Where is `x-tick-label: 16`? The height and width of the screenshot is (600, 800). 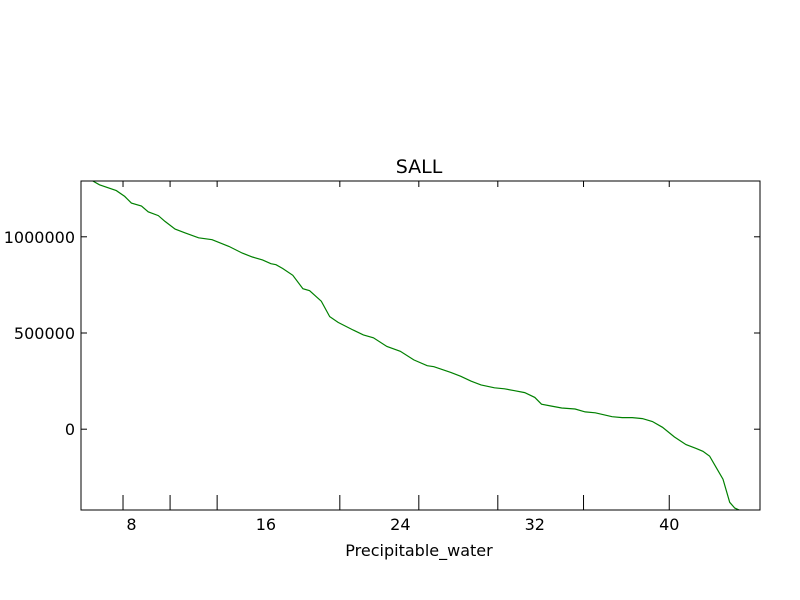 x-tick-label: 16 is located at coordinates (266, 524).